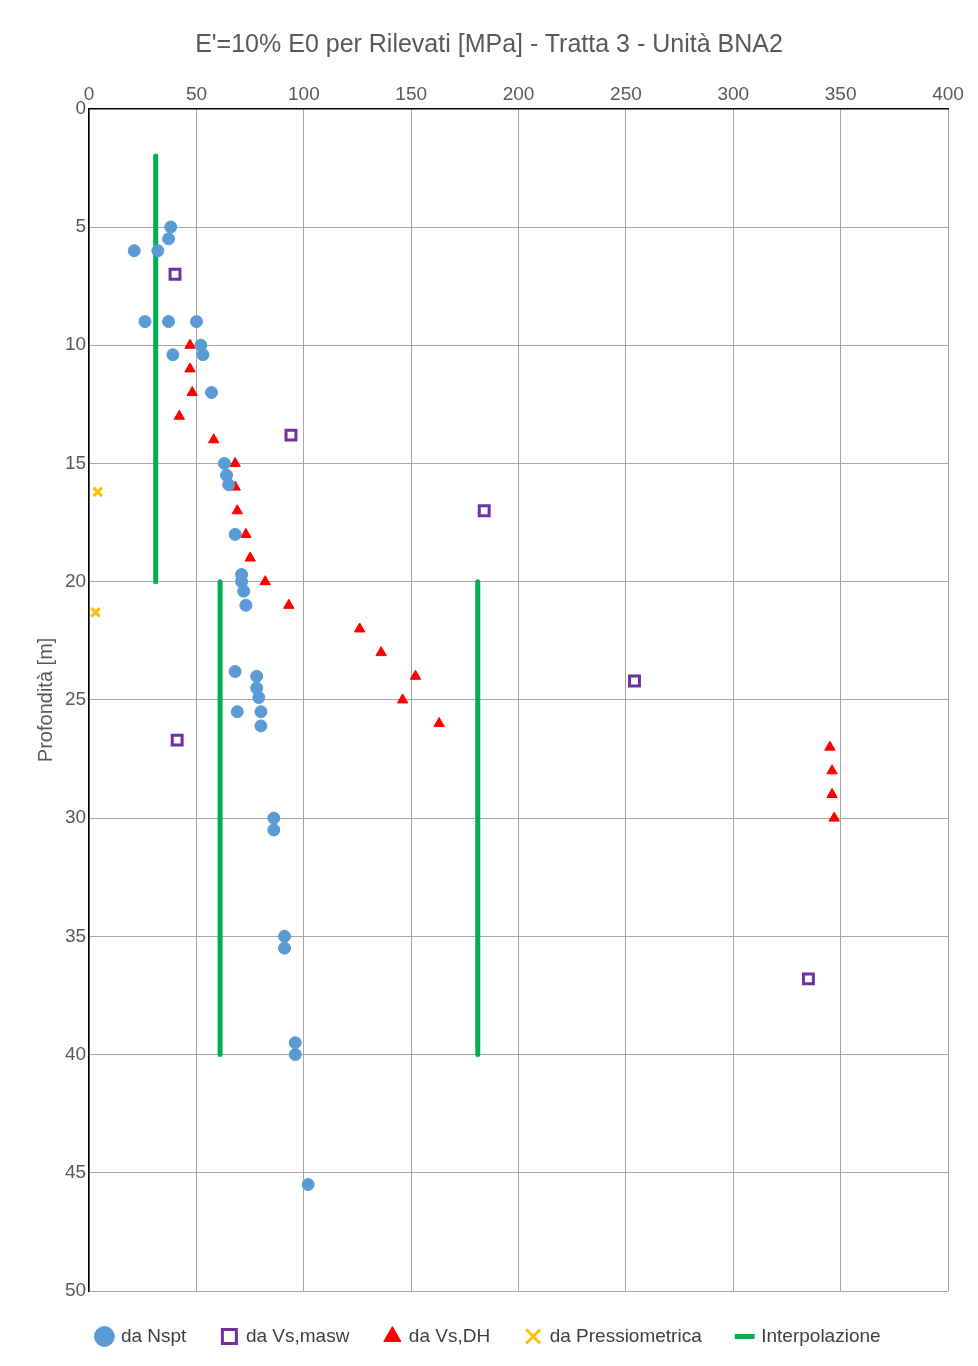 The image size is (978, 1366). Describe the element at coordinates (81, 226) in the screenshot. I see `y-tick-label: 5` at that location.